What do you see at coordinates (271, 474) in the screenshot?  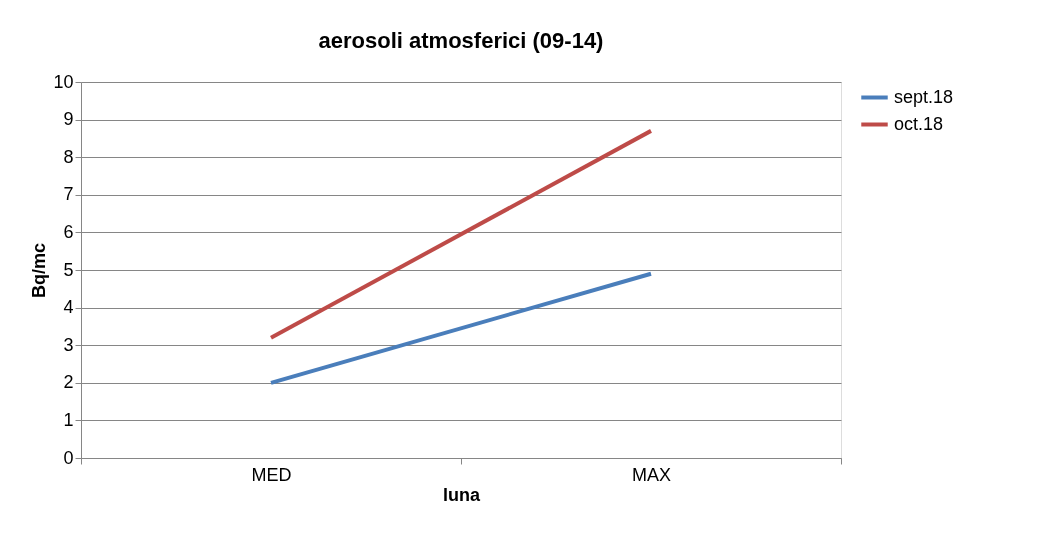 I see `x-tick-label: MED` at bounding box center [271, 474].